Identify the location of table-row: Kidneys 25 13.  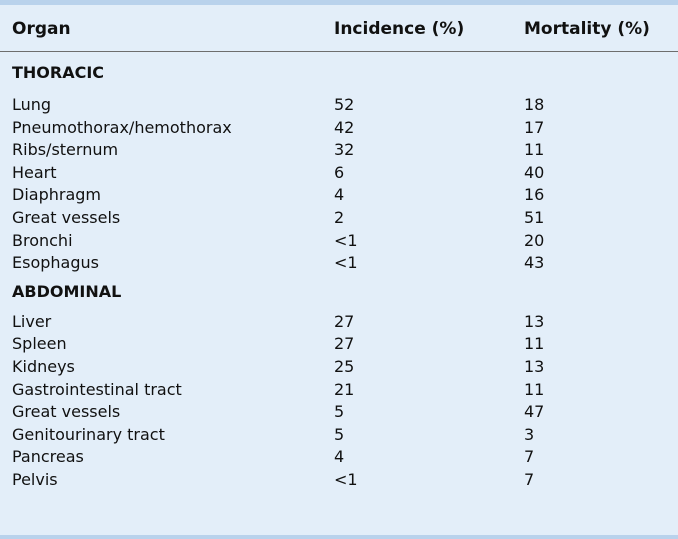
(339, 367).